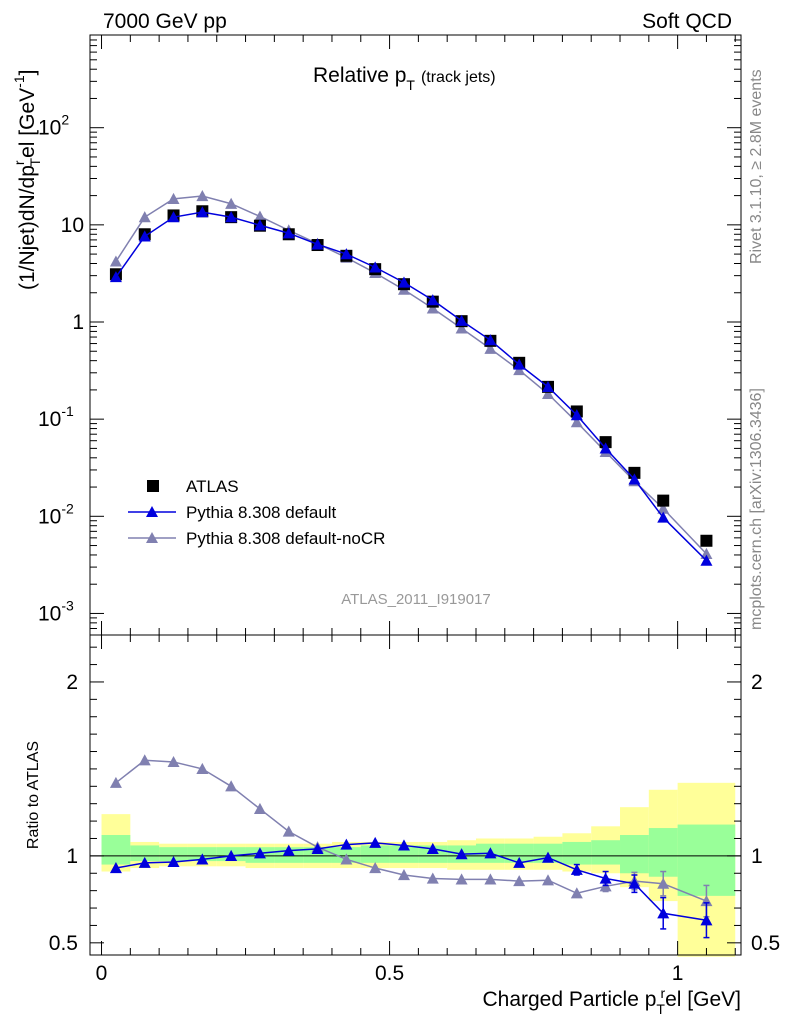  I want to click on mcplots-reference-label: mcplots.cern.ch [arXiv:1306.3436], so click(756, 509).